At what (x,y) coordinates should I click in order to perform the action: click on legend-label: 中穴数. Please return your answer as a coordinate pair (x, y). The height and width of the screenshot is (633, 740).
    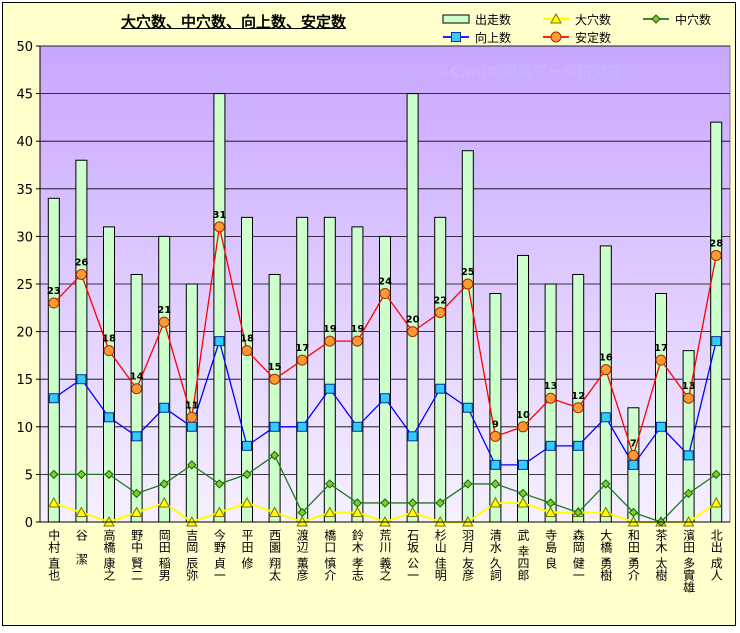
    Looking at the image, I should click on (693, 19).